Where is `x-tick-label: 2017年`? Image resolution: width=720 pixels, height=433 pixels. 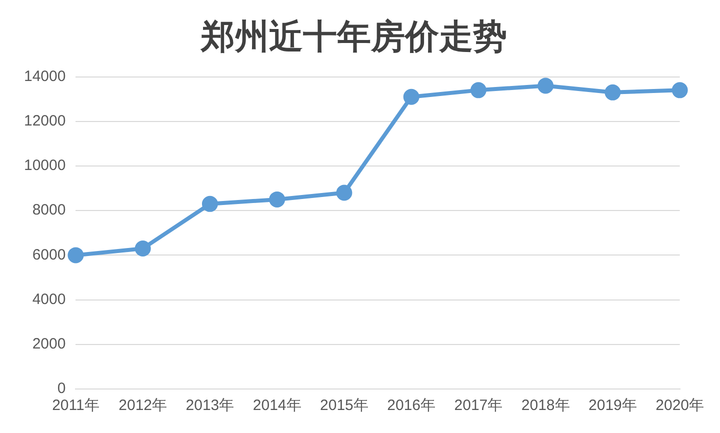
x-tick-label: 2017年 is located at coordinates (478, 405).